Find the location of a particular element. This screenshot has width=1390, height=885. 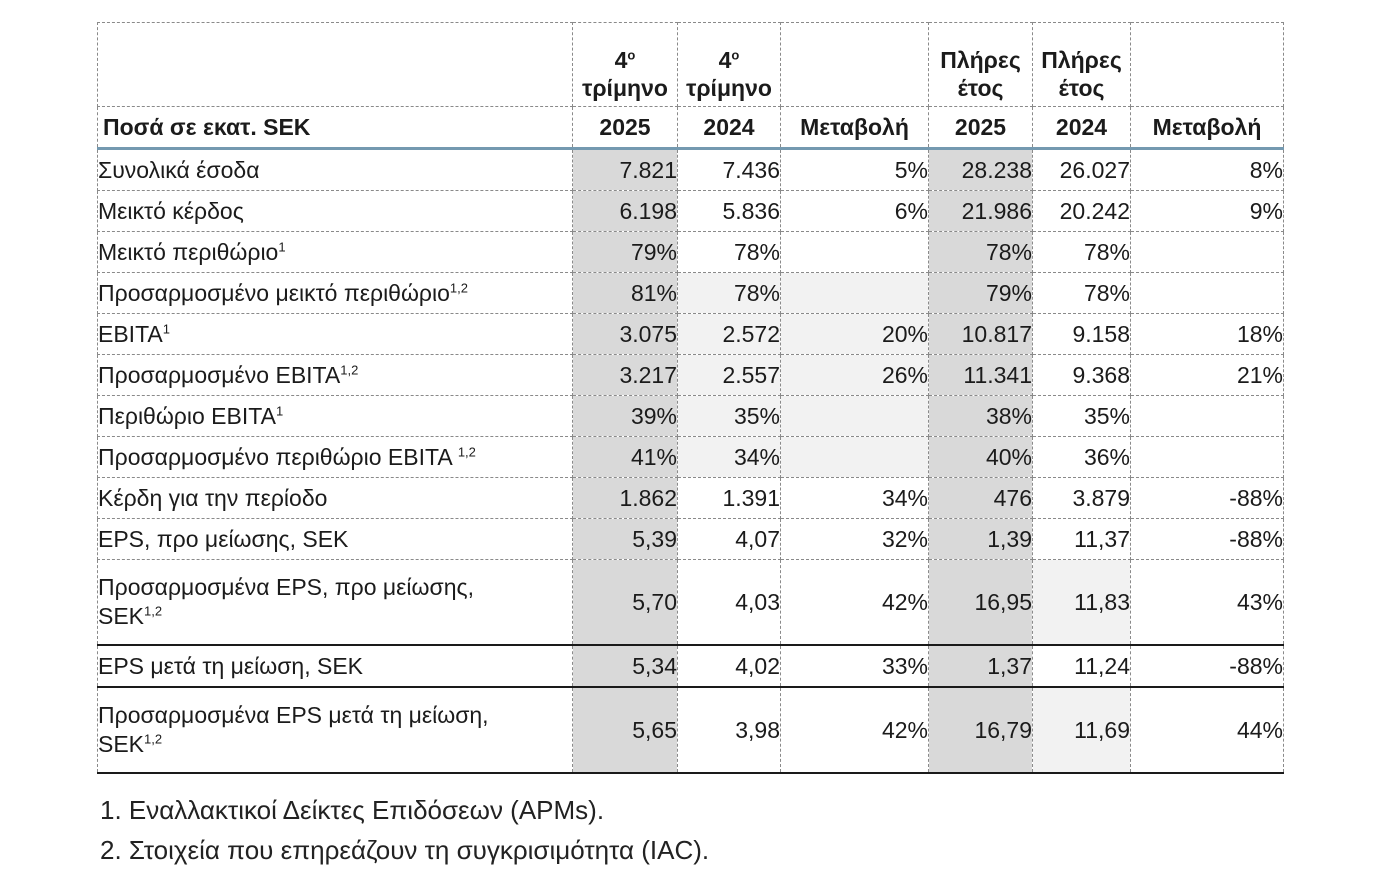

row-label: Μεικτό κέρδος is located at coordinates (335, 211).